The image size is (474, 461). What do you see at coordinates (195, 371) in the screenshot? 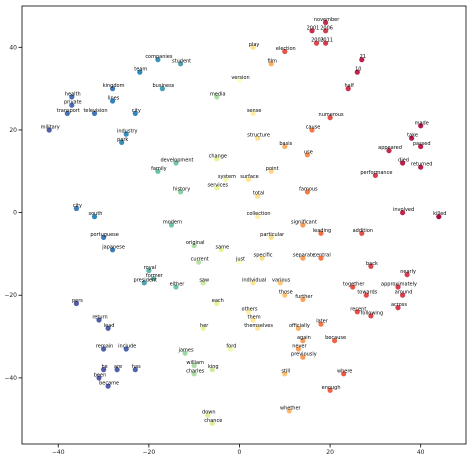
I see `data-label: charles` at bounding box center [195, 371].